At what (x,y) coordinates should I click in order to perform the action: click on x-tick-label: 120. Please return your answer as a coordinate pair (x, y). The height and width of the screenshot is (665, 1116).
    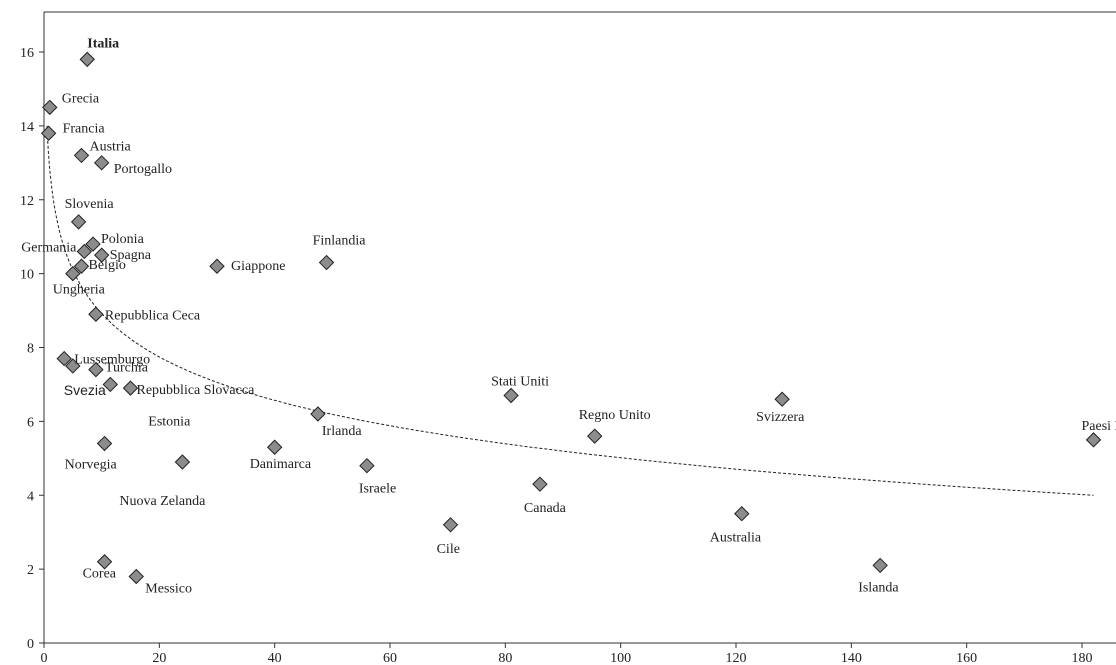
    Looking at the image, I should click on (736, 658).